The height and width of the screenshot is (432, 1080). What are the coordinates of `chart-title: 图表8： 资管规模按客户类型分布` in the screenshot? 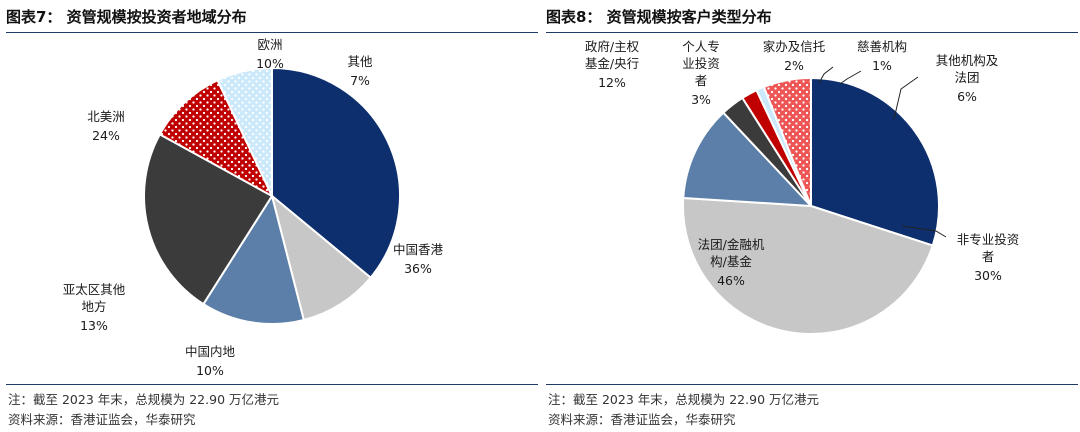 It's located at (659, 17).